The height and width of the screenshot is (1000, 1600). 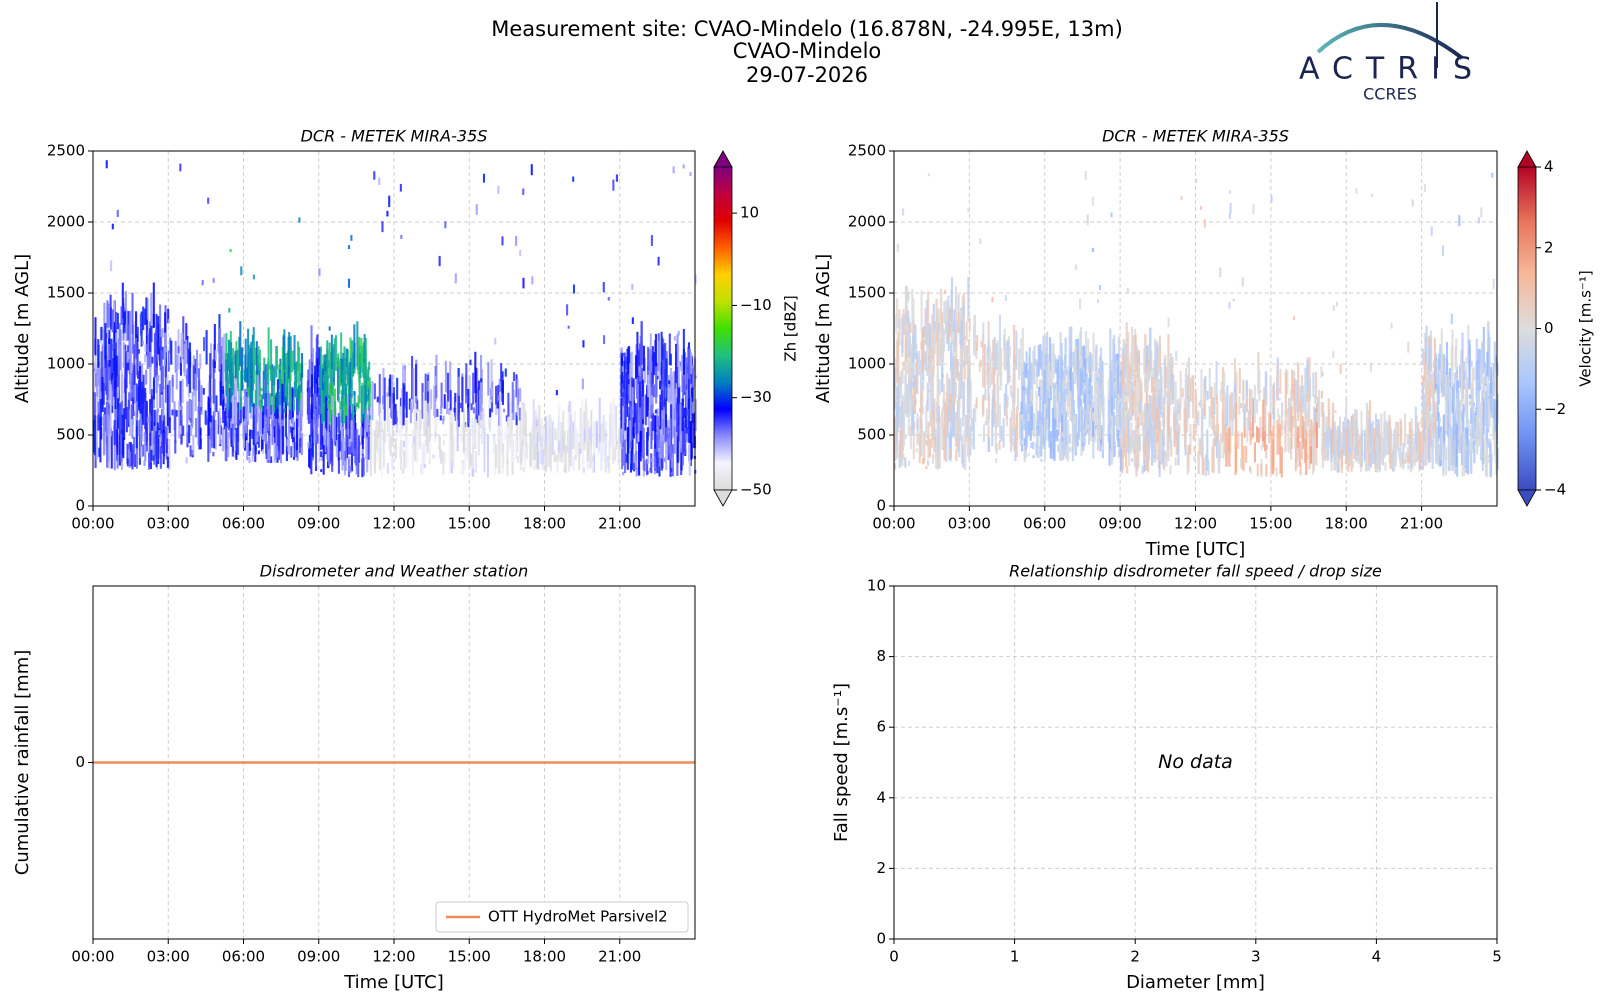 I want to click on x-tick-label: 15:00, so click(x=469, y=957).